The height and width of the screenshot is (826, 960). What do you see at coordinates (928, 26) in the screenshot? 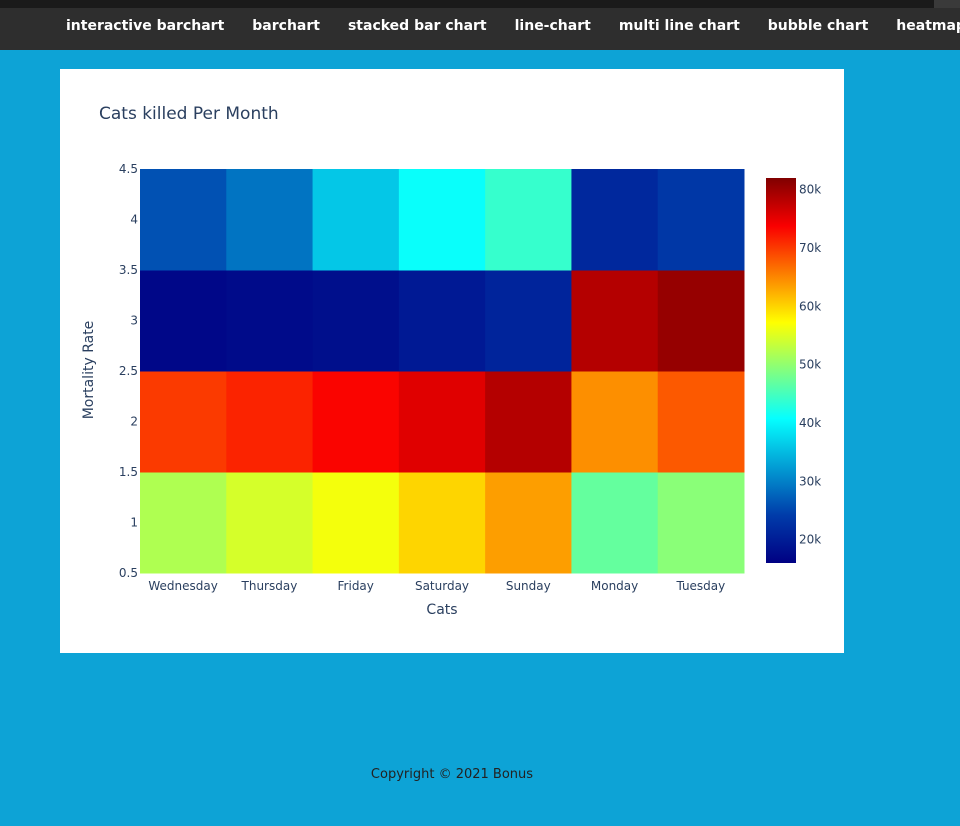
I see `nav-link-heatmap: heatmap` at bounding box center [928, 26].